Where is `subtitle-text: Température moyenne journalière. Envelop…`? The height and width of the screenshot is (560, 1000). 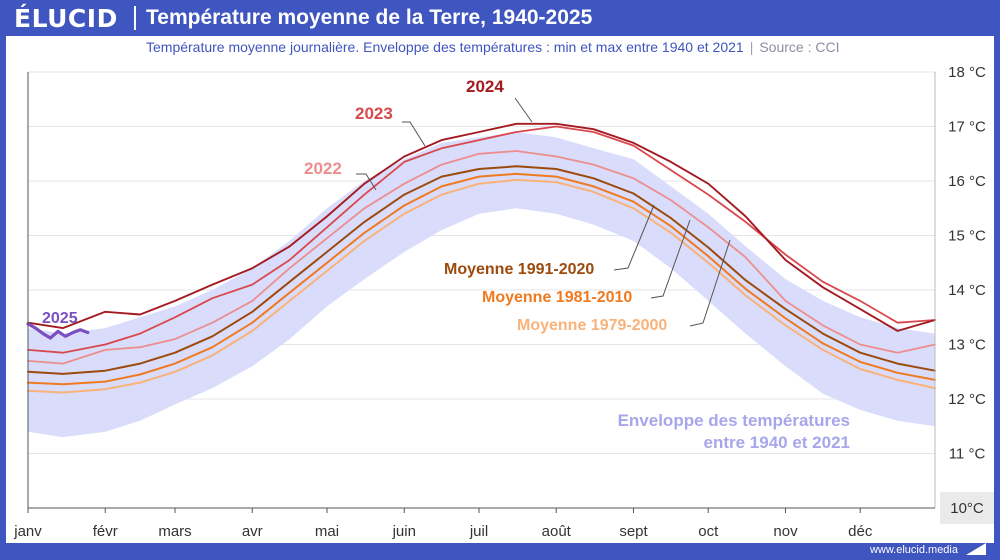 subtitle-text: Température moyenne journalière. Envelop… is located at coordinates (445, 47).